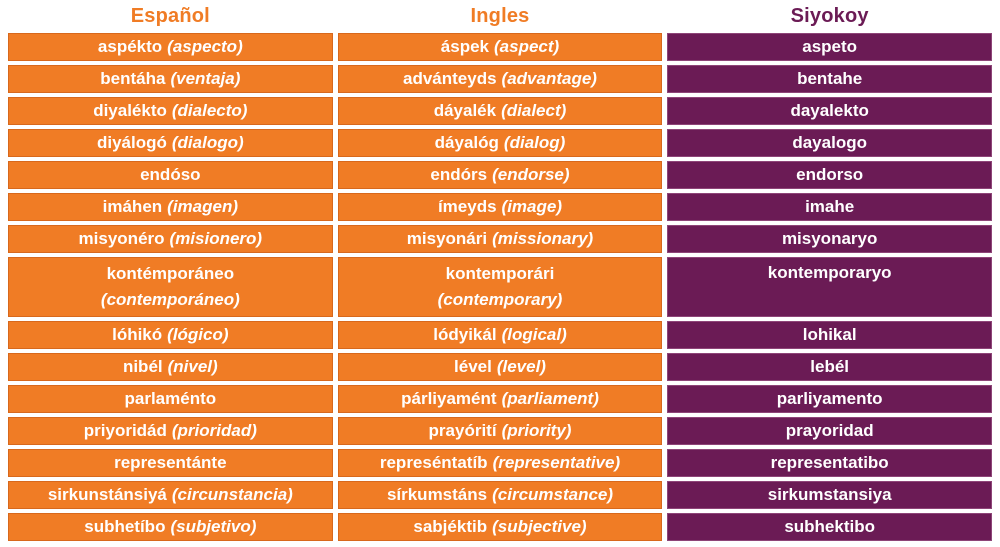 The image size is (1000, 547). What do you see at coordinates (214, 430) in the screenshot?
I see `espanol-gloss: (prioridad)` at bounding box center [214, 430].